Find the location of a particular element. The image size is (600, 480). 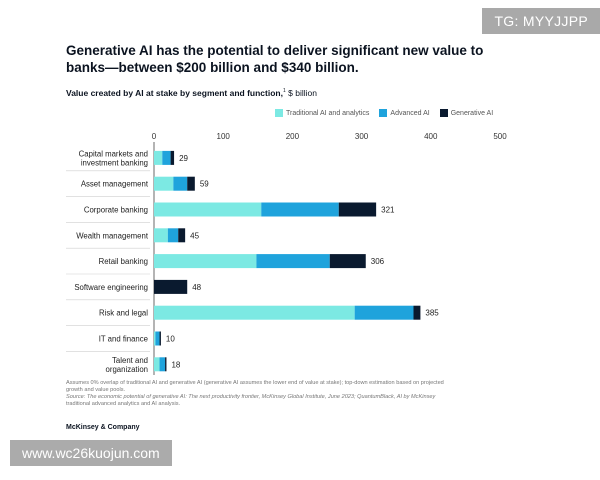

bar-total-label: 321 is located at coordinates (388, 210).